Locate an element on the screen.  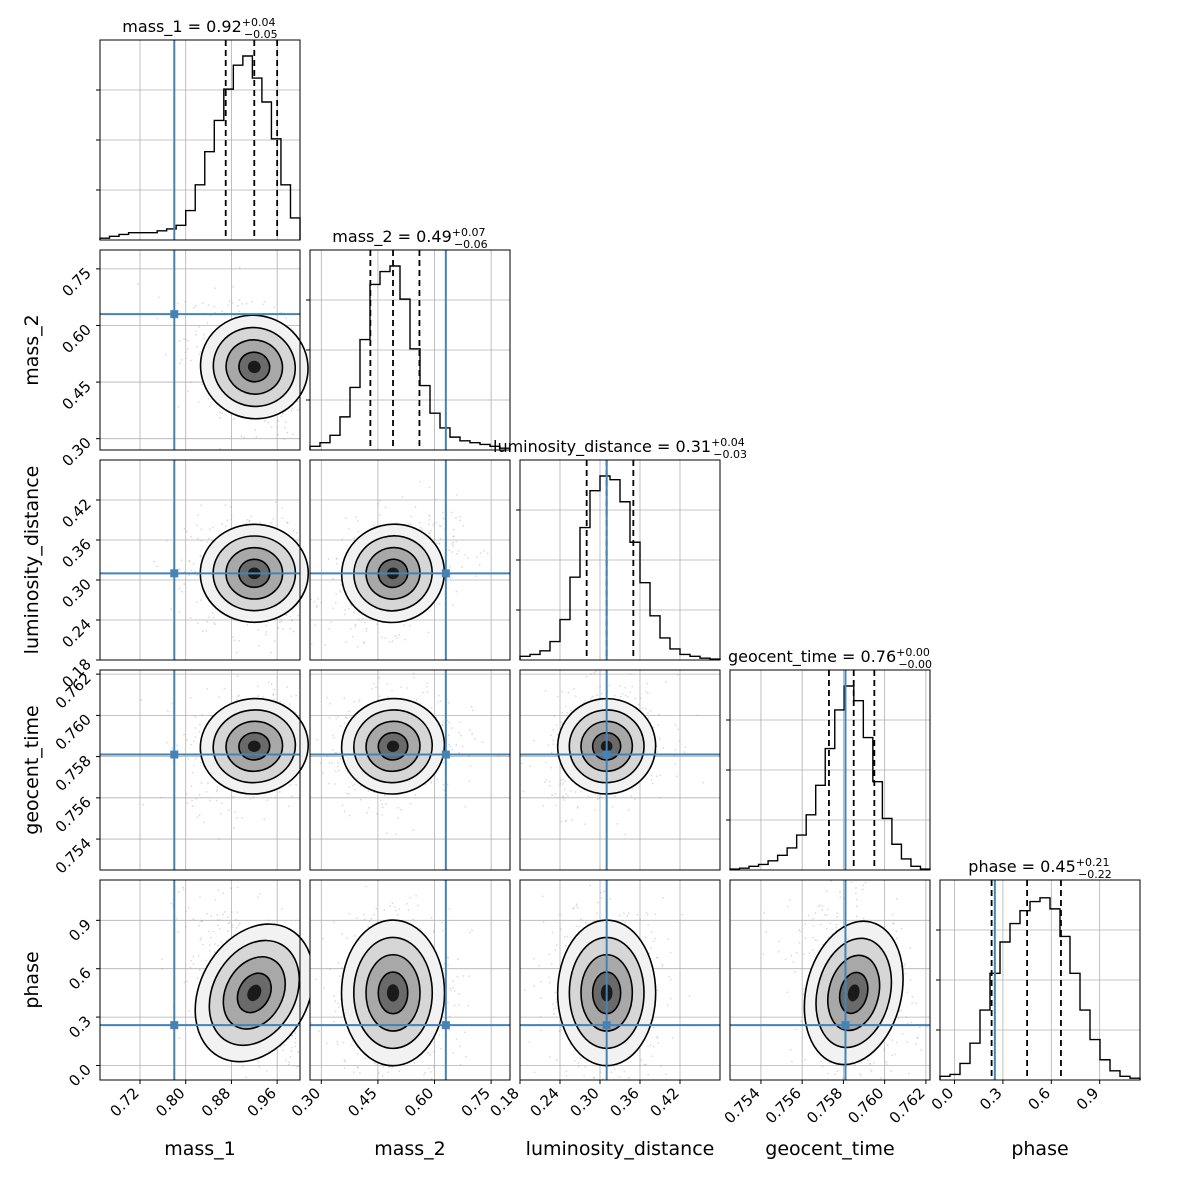
y-axis-label: luminosity_distance is located at coordinates (32, 560).